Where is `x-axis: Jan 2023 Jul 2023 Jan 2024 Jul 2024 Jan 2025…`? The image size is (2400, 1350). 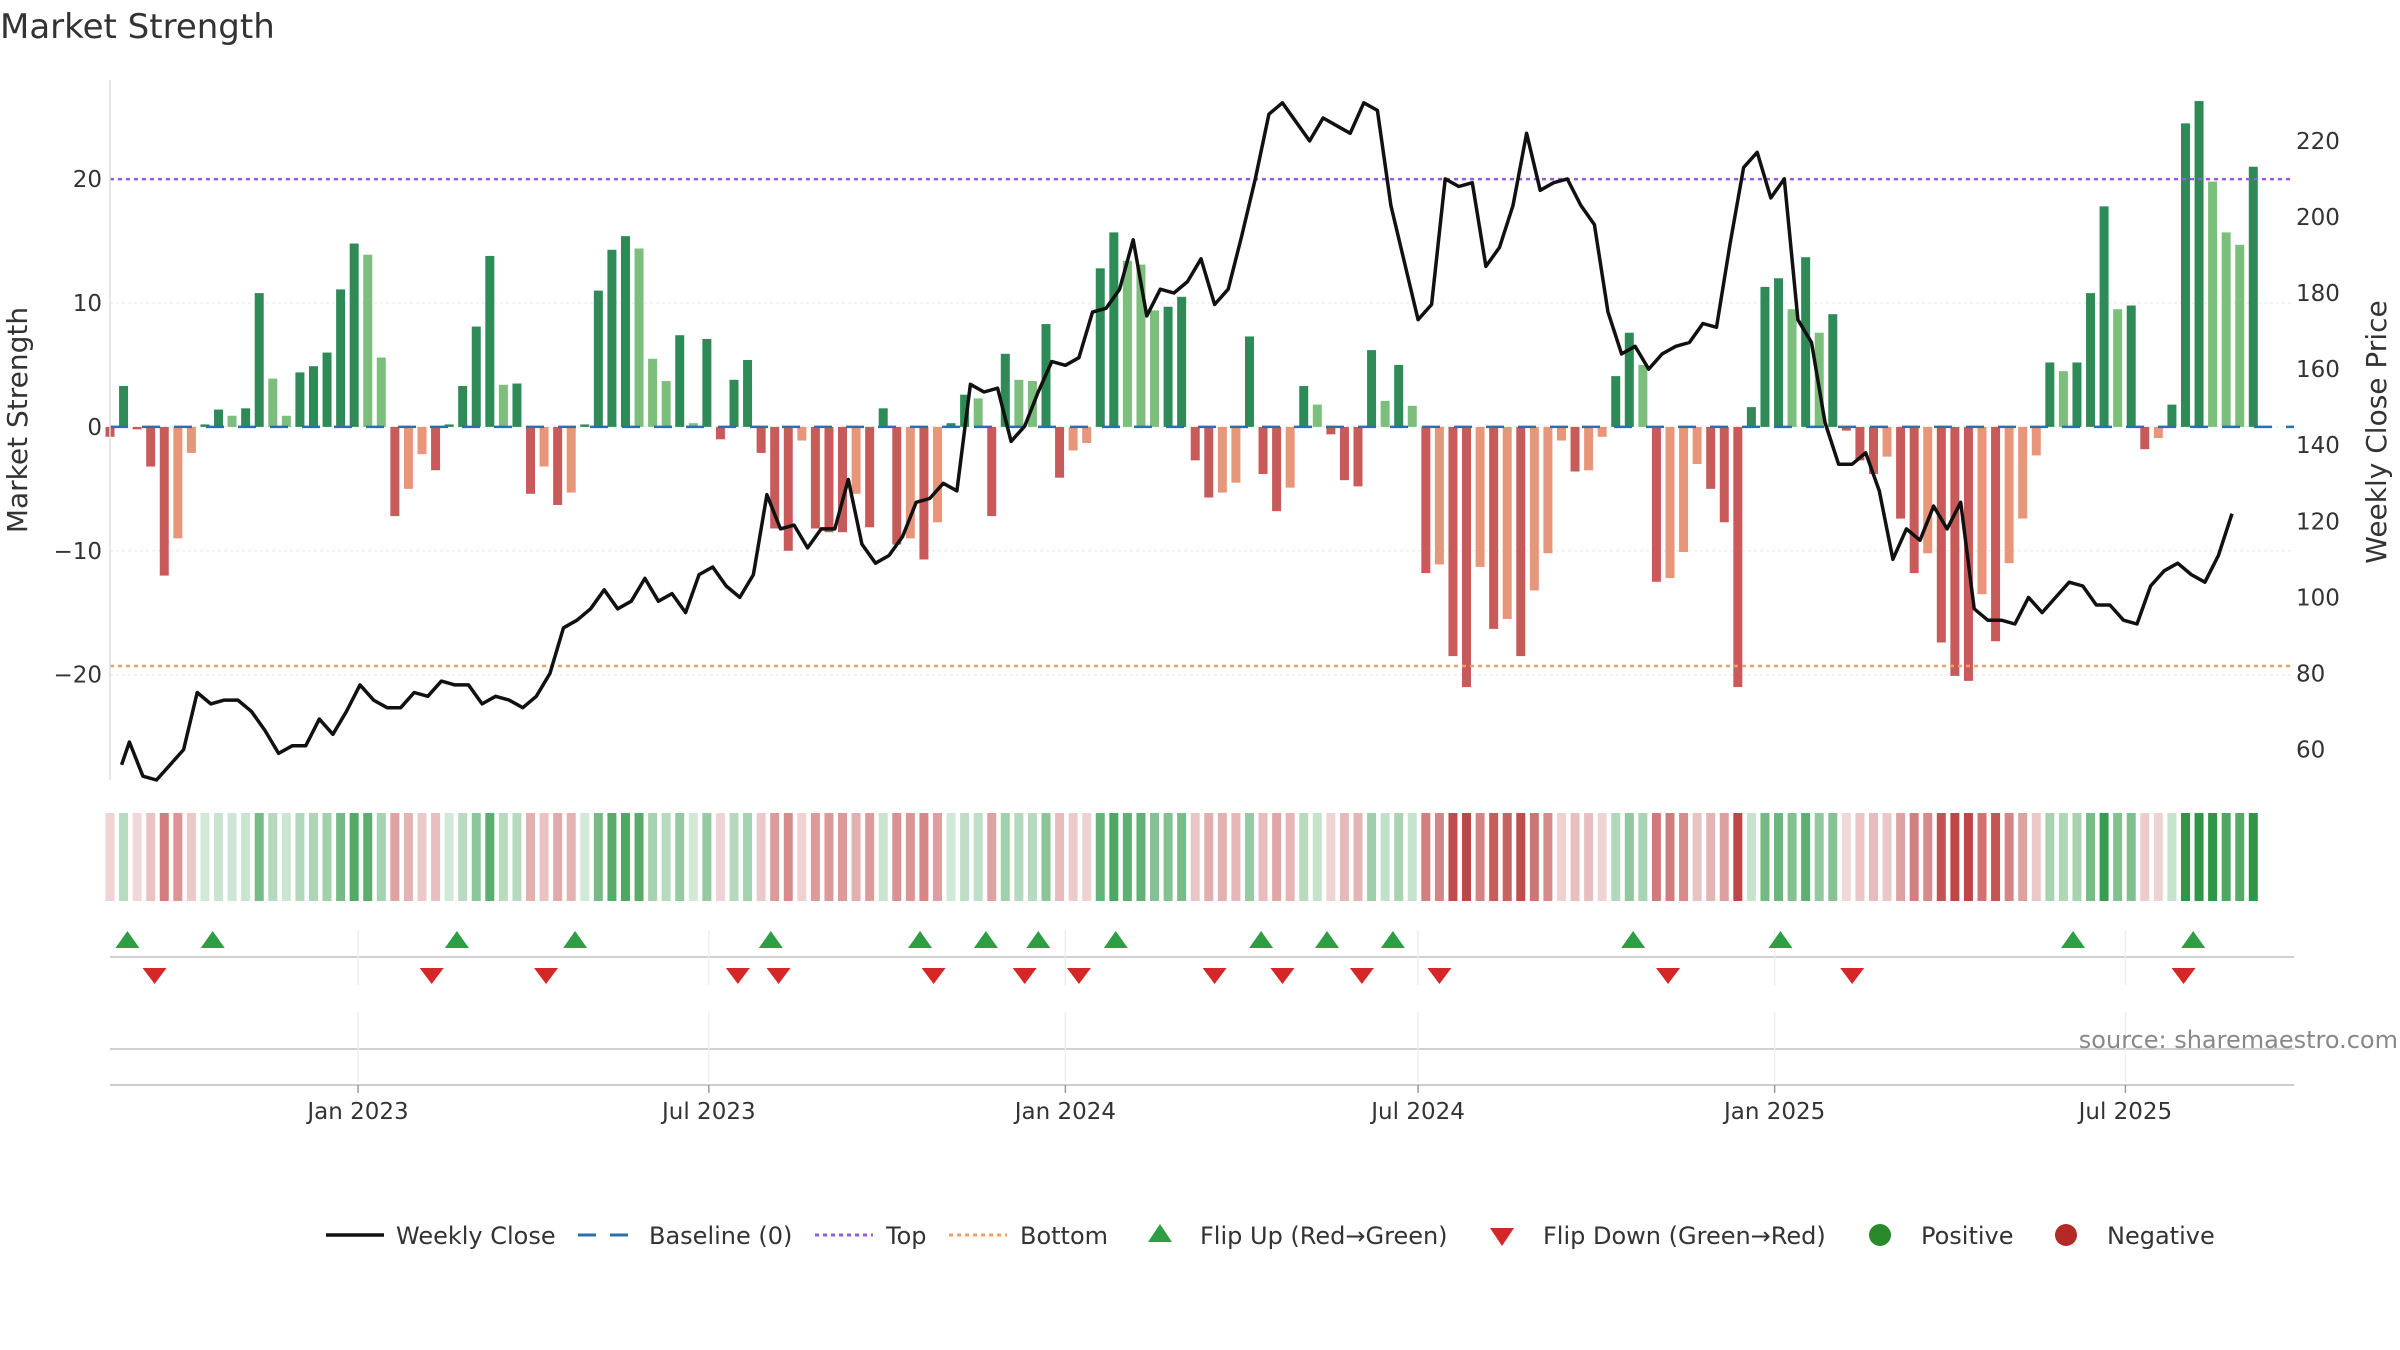 x-axis: Jan 2023 Jul 2023 Jan 2024 Jul 2024 Jan 2025… is located at coordinates (1202, 1104).